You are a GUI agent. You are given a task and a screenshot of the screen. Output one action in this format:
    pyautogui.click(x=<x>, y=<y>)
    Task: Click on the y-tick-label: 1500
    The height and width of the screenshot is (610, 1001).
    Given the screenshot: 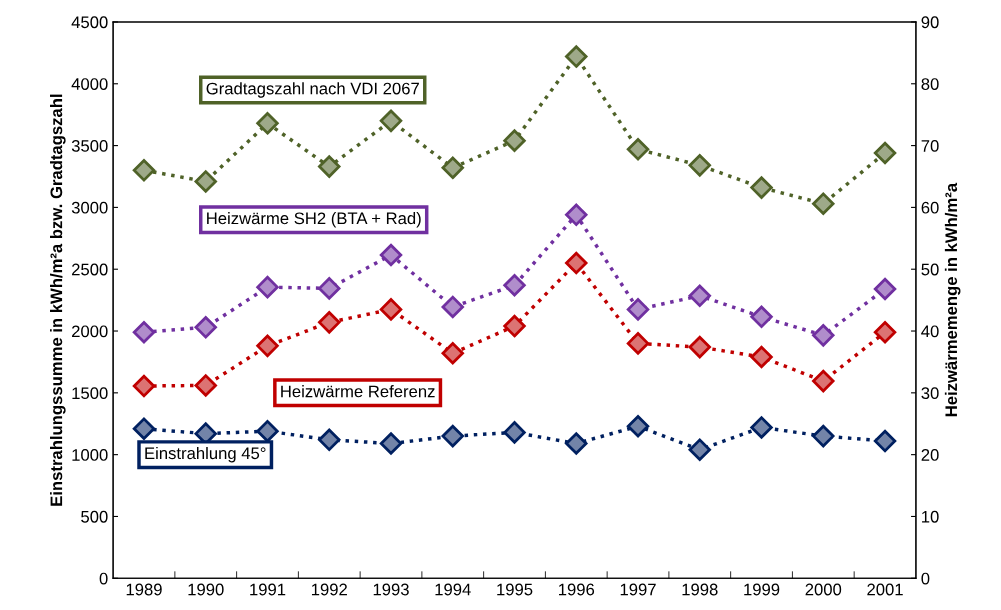 What is the action you would take?
    pyautogui.click(x=90, y=393)
    